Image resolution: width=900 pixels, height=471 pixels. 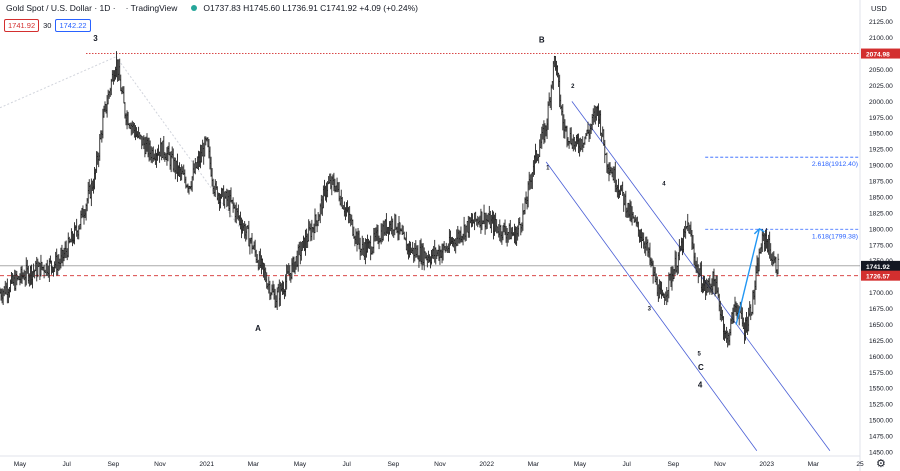 I want to click on wave-label: 1, so click(x=548, y=169).